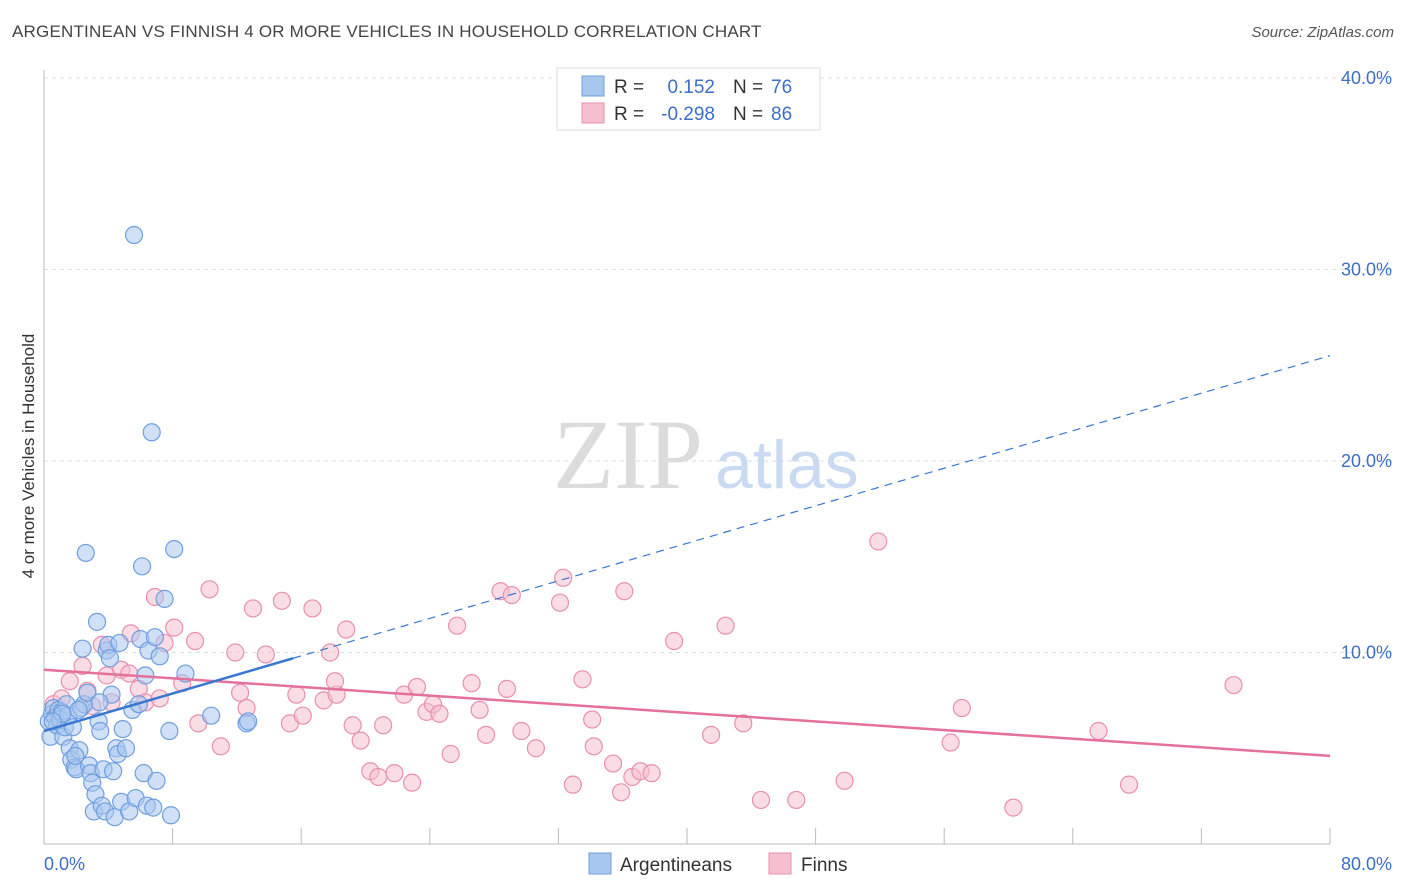 The image size is (1406, 892). What do you see at coordinates (1366, 270) in the screenshot?
I see `y-tick-30: 30.0%` at bounding box center [1366, 270].